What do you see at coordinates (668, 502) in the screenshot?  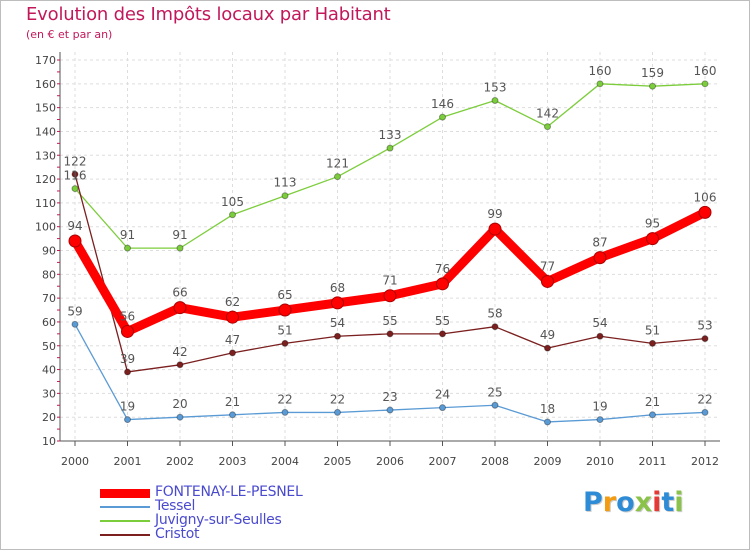 I see `logo-letter: t` at bounding box center [668, 502].